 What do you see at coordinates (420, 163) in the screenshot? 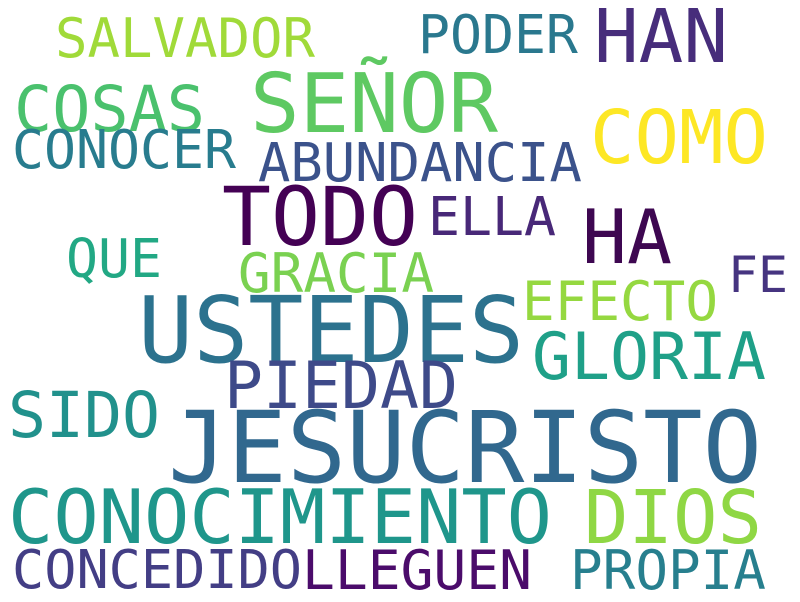
I see `word-abundancia: ABUNDANCIA` at bounding box center [420, 163].